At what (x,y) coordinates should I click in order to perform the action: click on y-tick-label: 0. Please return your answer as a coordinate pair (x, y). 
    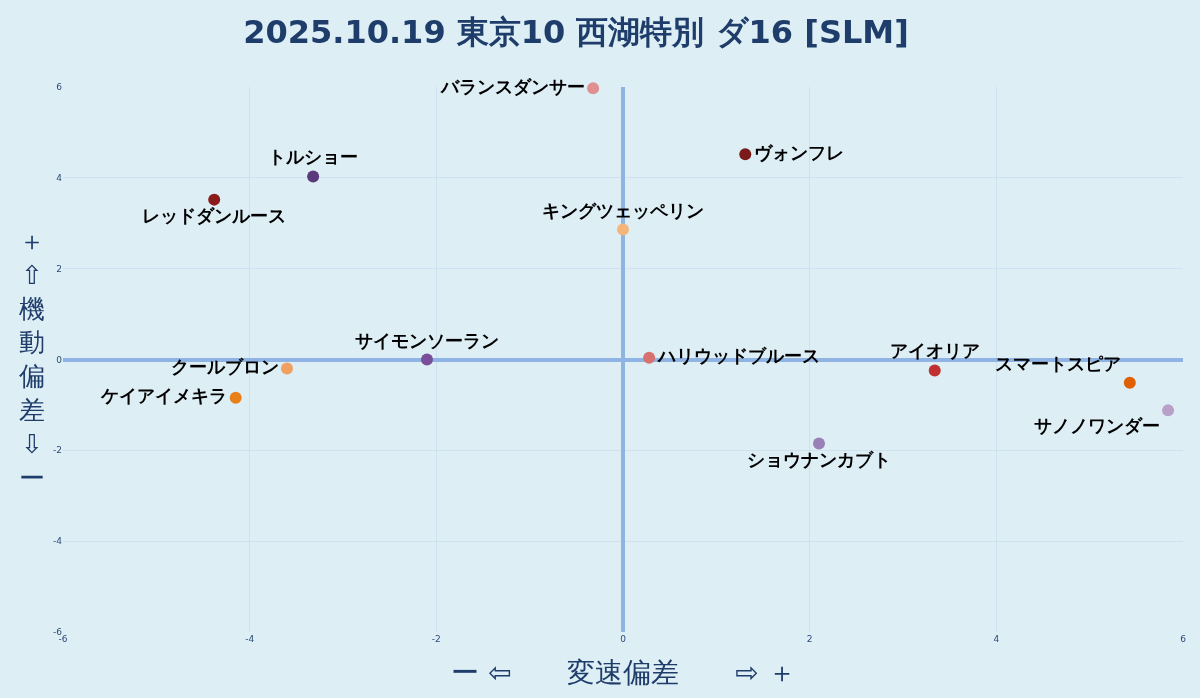
    Looking at the image, I should click on (59, 359).